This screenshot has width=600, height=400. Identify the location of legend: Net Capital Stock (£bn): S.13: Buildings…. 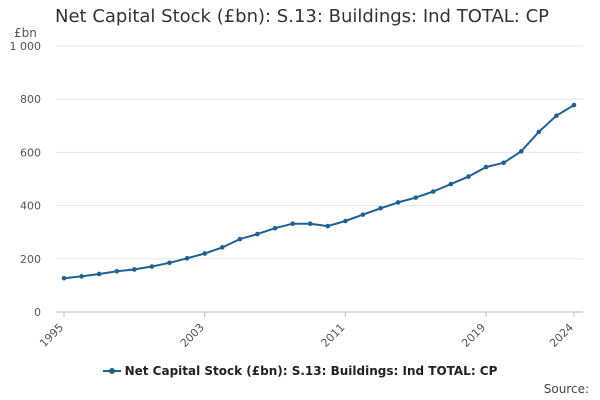
(300, 371).